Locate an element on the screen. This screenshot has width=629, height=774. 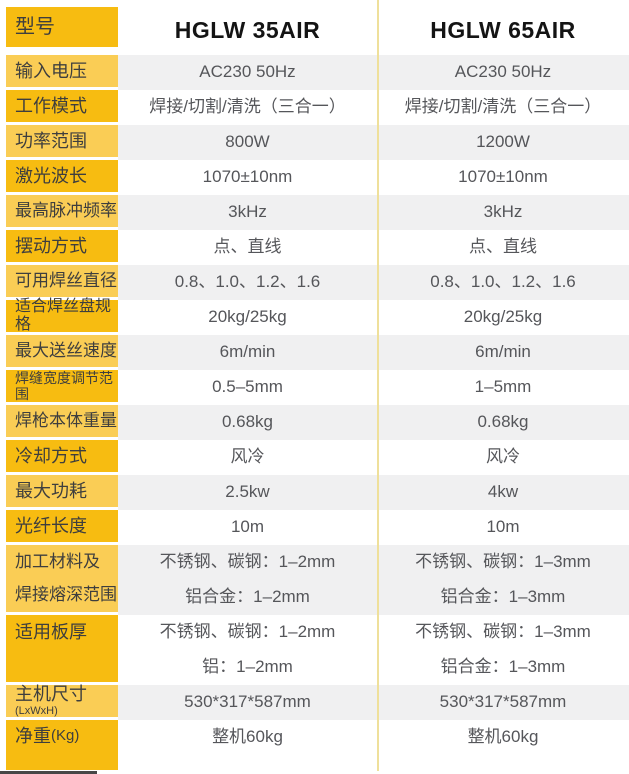
table-row: 功率范围 800W 1200W is located at coordinates (314, 142).